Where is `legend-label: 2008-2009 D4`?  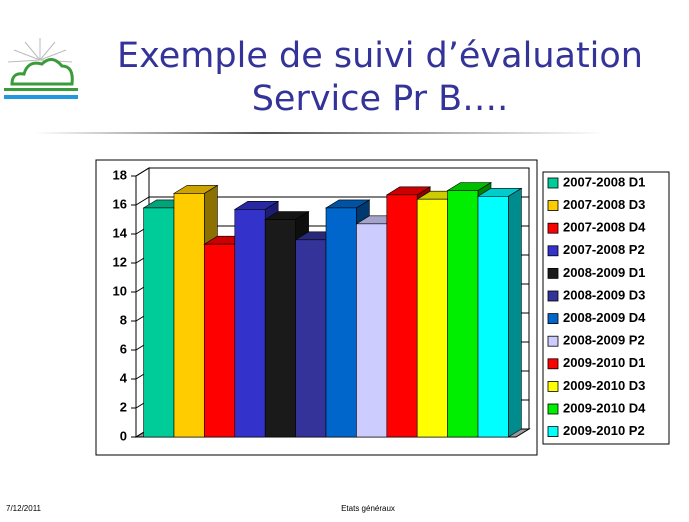
legend-label: 2008-2009 D4 is located at coordinates (604, 317).